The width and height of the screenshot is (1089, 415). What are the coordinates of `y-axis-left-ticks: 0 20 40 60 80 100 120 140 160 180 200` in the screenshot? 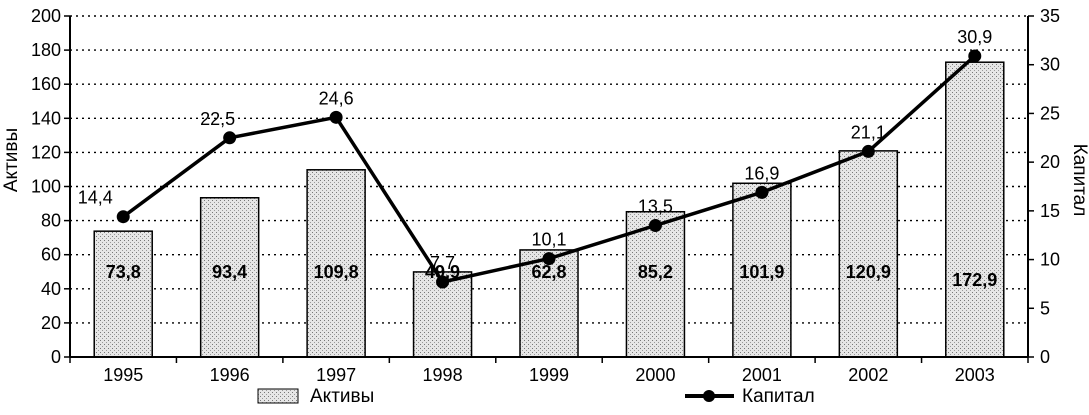 It's located at (50, 186).